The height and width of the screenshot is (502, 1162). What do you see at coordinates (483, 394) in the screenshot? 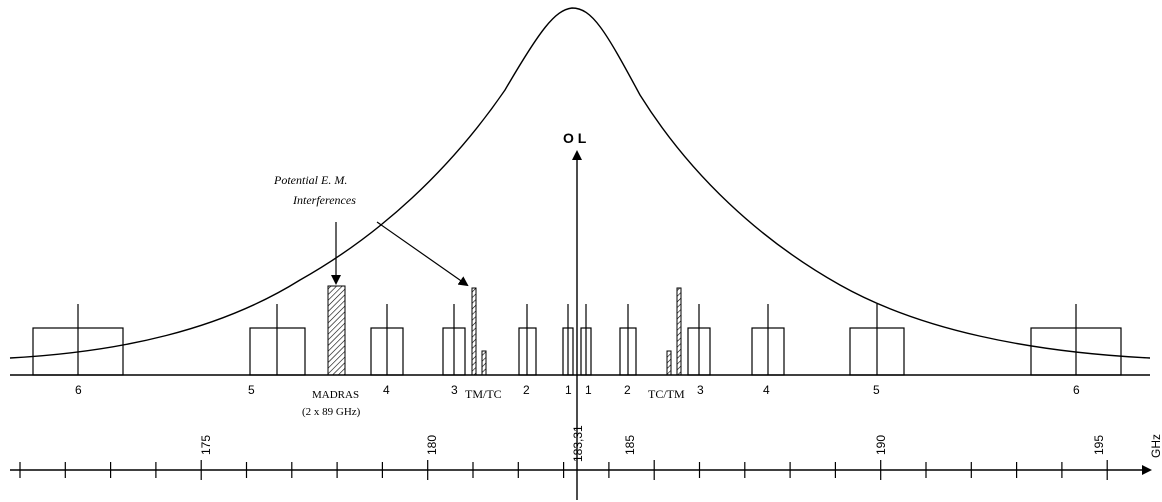
I see `tm-tc-label: TM/TC` at bounding box center [483, 394].